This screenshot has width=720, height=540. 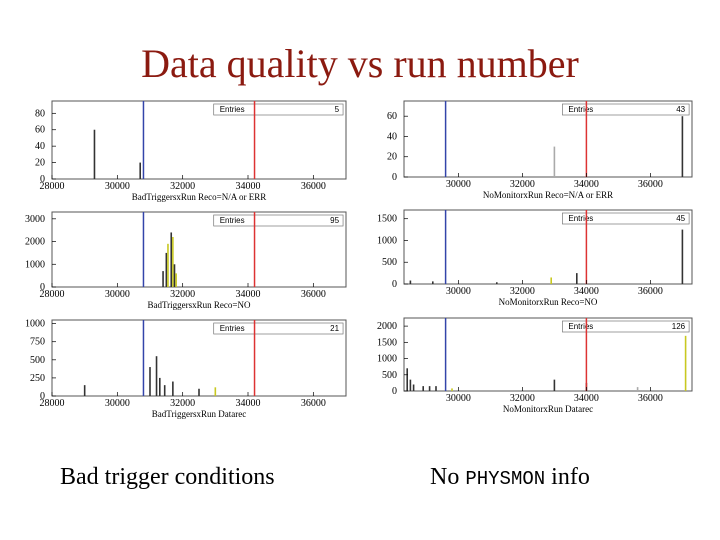 I want to click on x-axis-label: BadTriggersxRun Reco=NO, so click(x=199, y=305).